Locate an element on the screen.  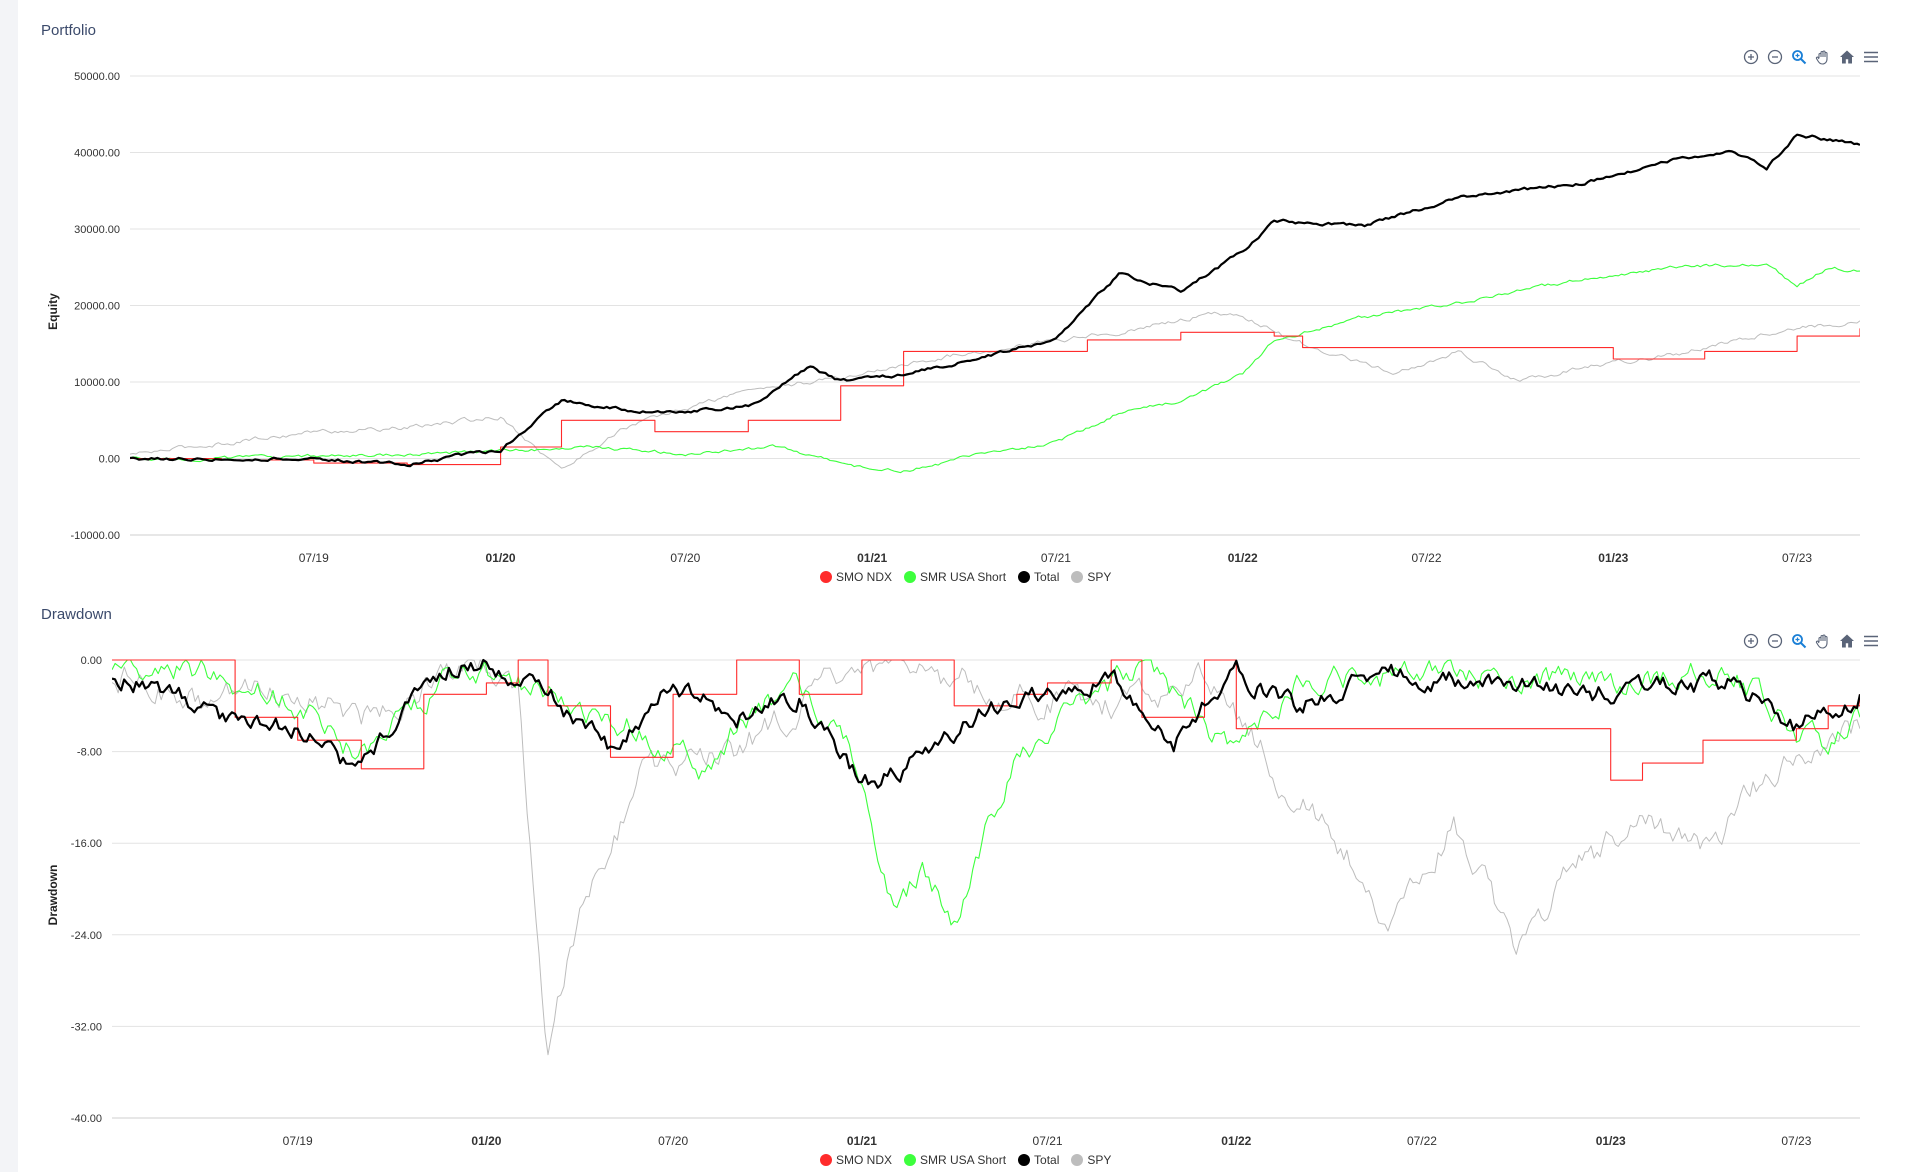
y-tick-label: 50000.00 is located at coordinates (97, 77).